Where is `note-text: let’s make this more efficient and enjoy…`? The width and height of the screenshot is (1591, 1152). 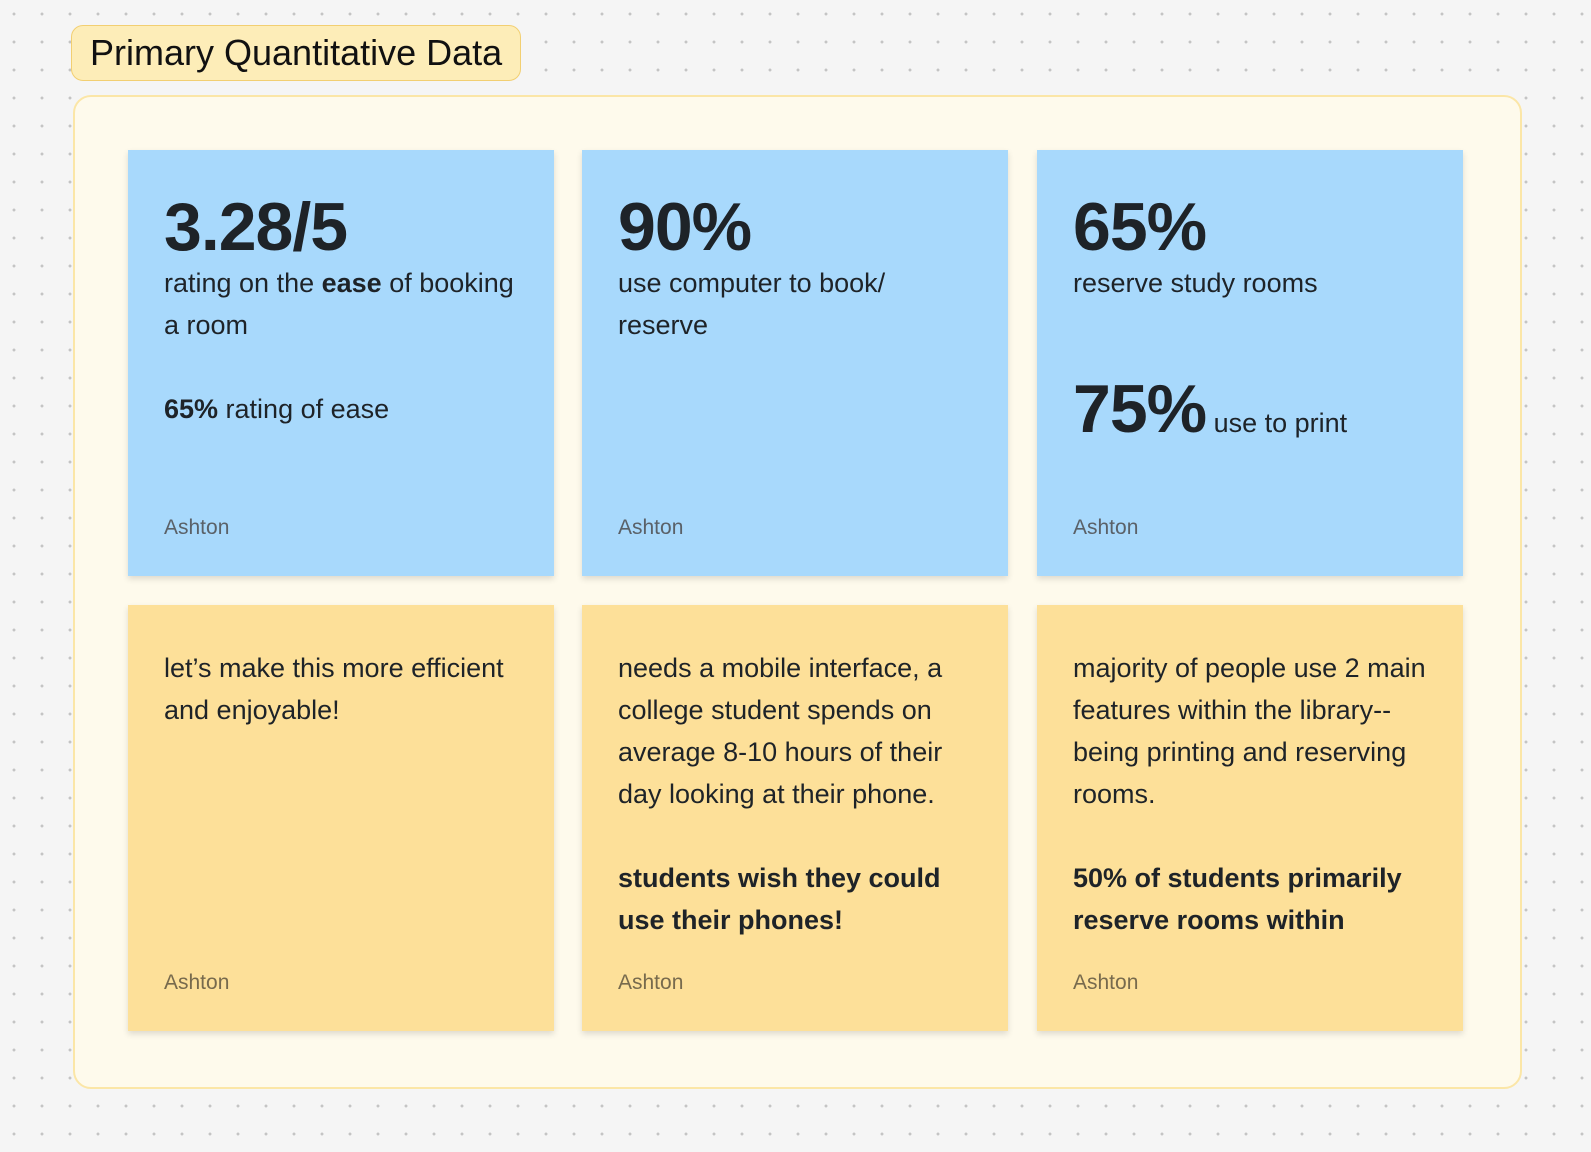 note-text: let’s make this more efficient and enjoy… is located at coordinates (334, 689).